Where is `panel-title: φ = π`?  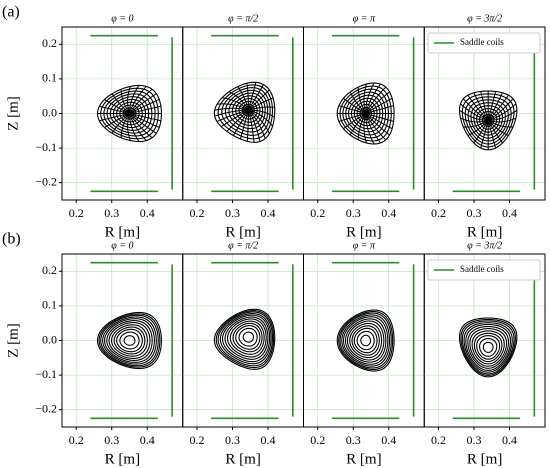 panel-title: φ = π is located at coordinates (364, 245).